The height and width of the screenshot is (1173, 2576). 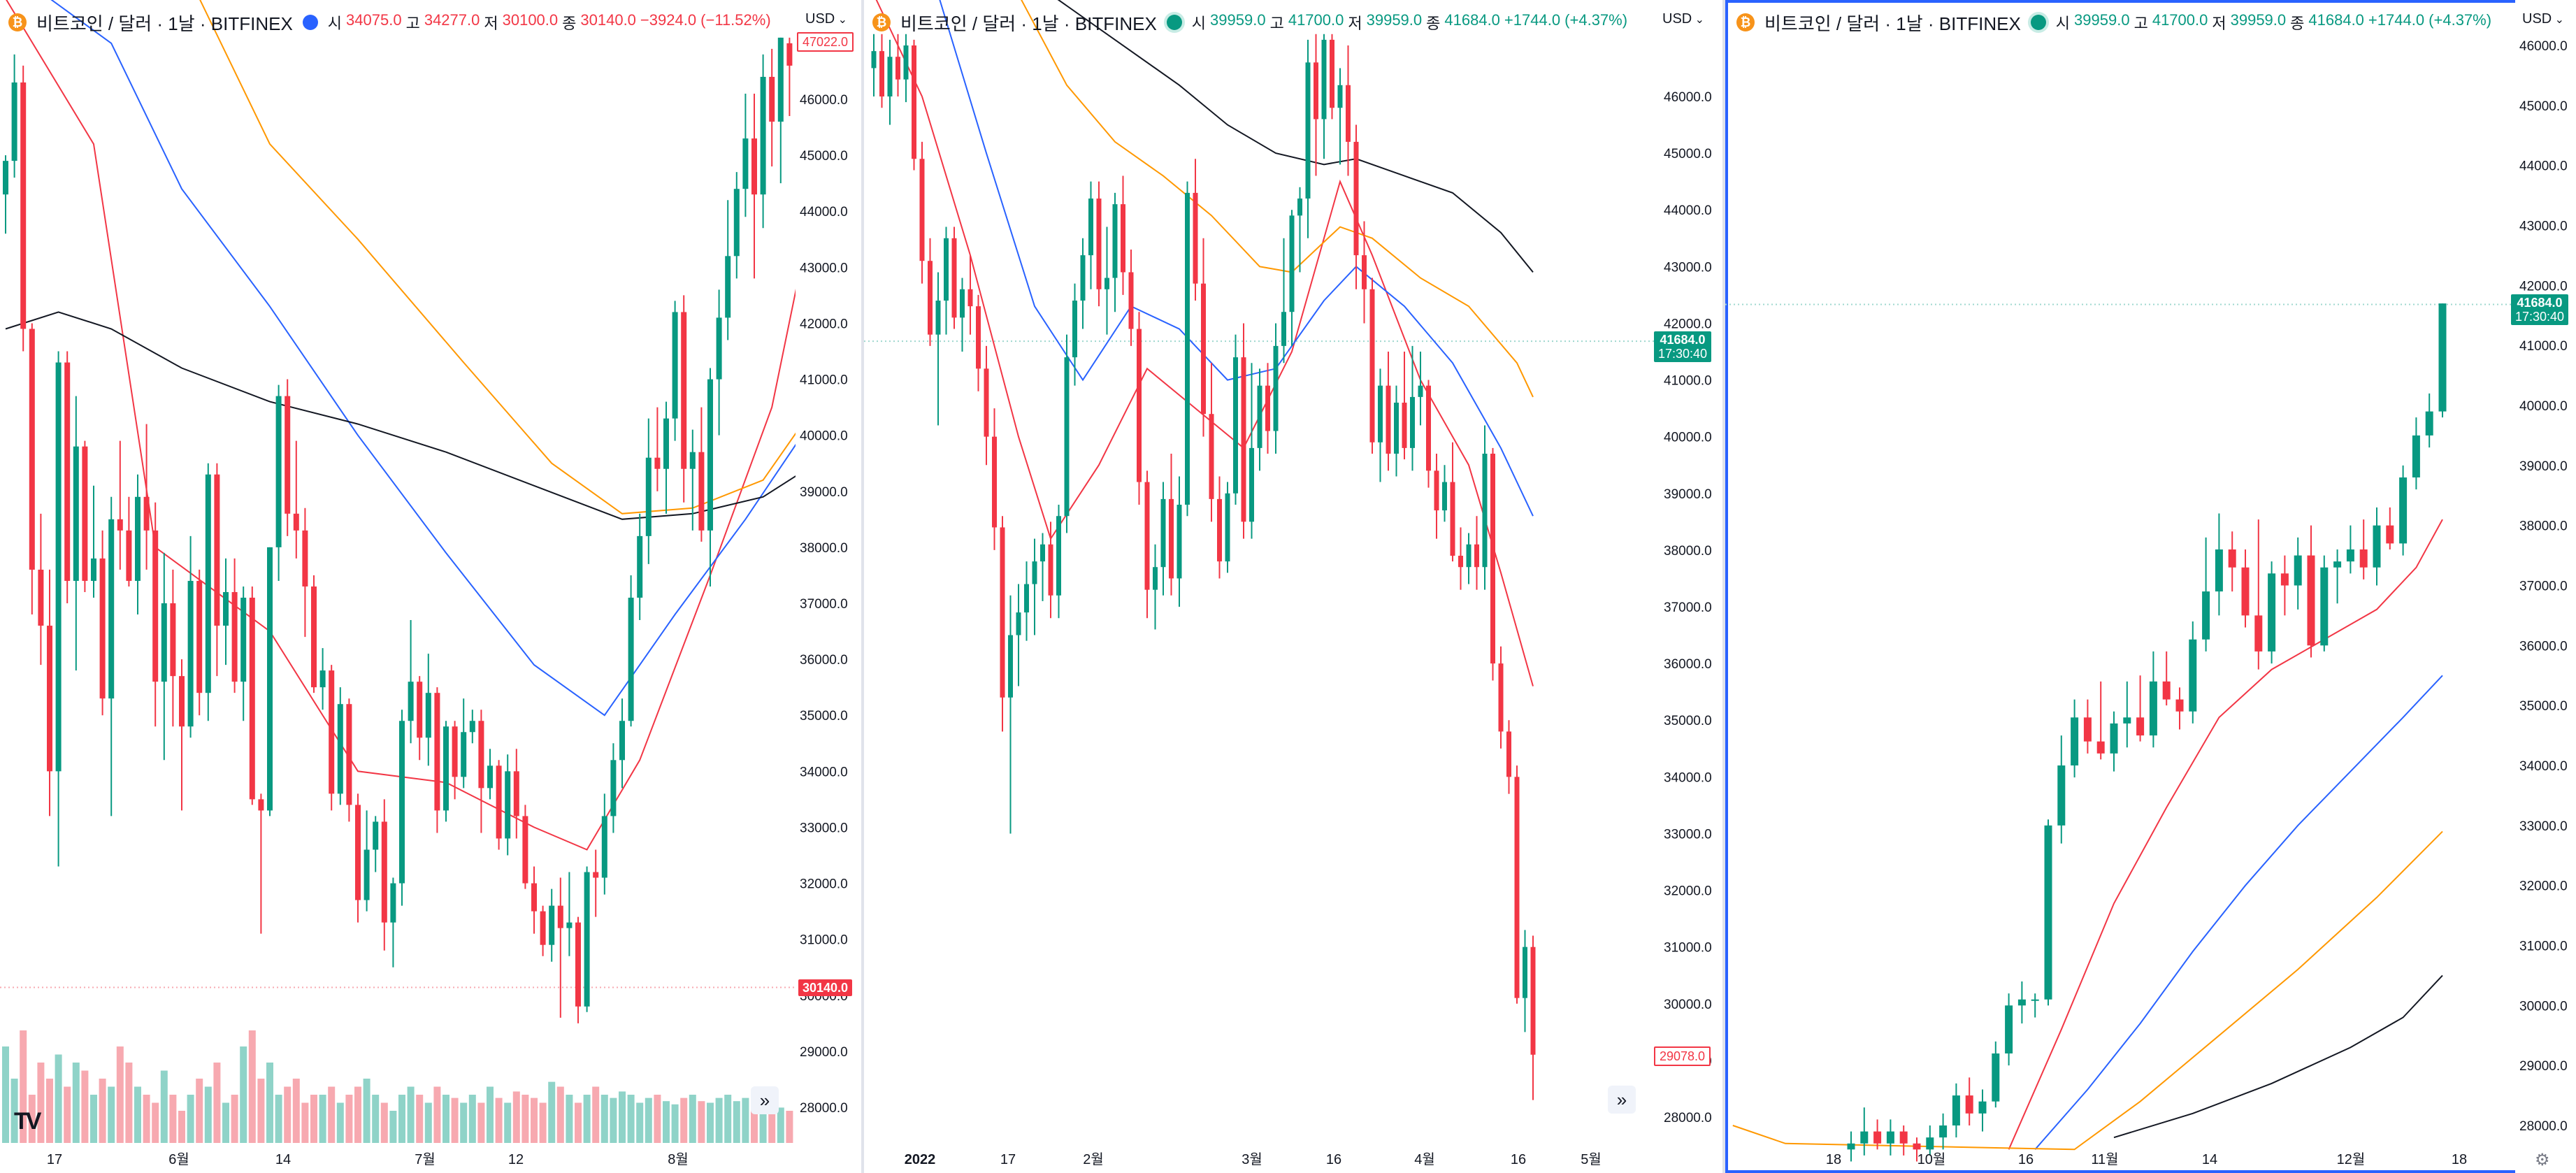 I want to click on y-tick-label: 32000.0, so click(x=824, y=884).